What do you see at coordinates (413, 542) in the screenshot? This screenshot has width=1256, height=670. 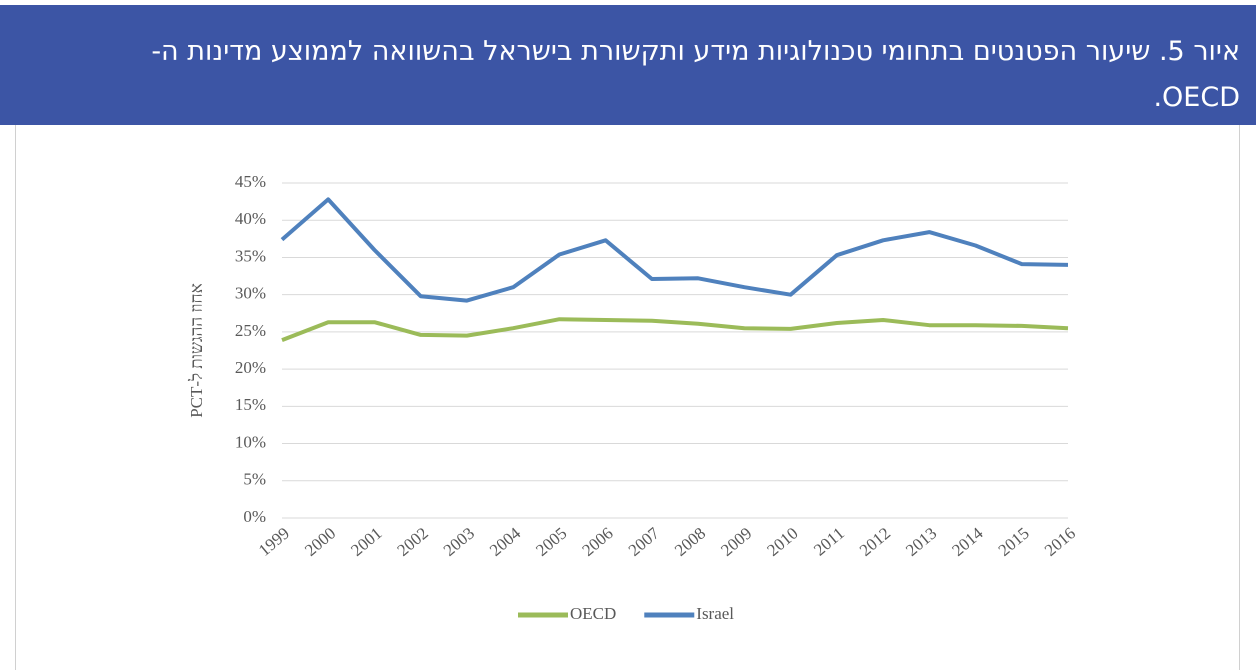 I see `x-tick-label: 2002` at bounding box center [413, 542].